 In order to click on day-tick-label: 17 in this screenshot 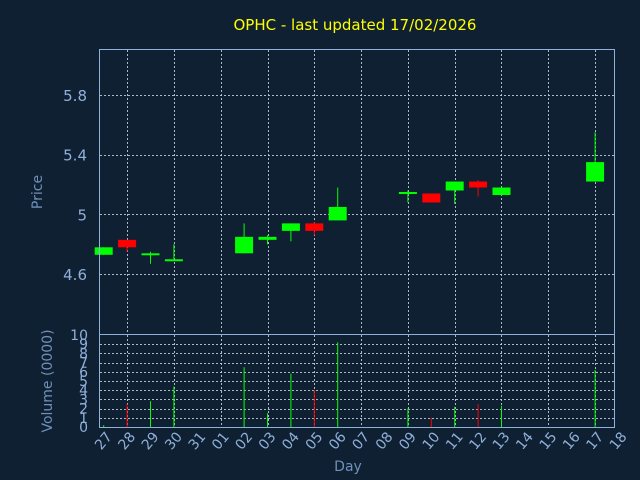, I will do `click(595, 441)`.